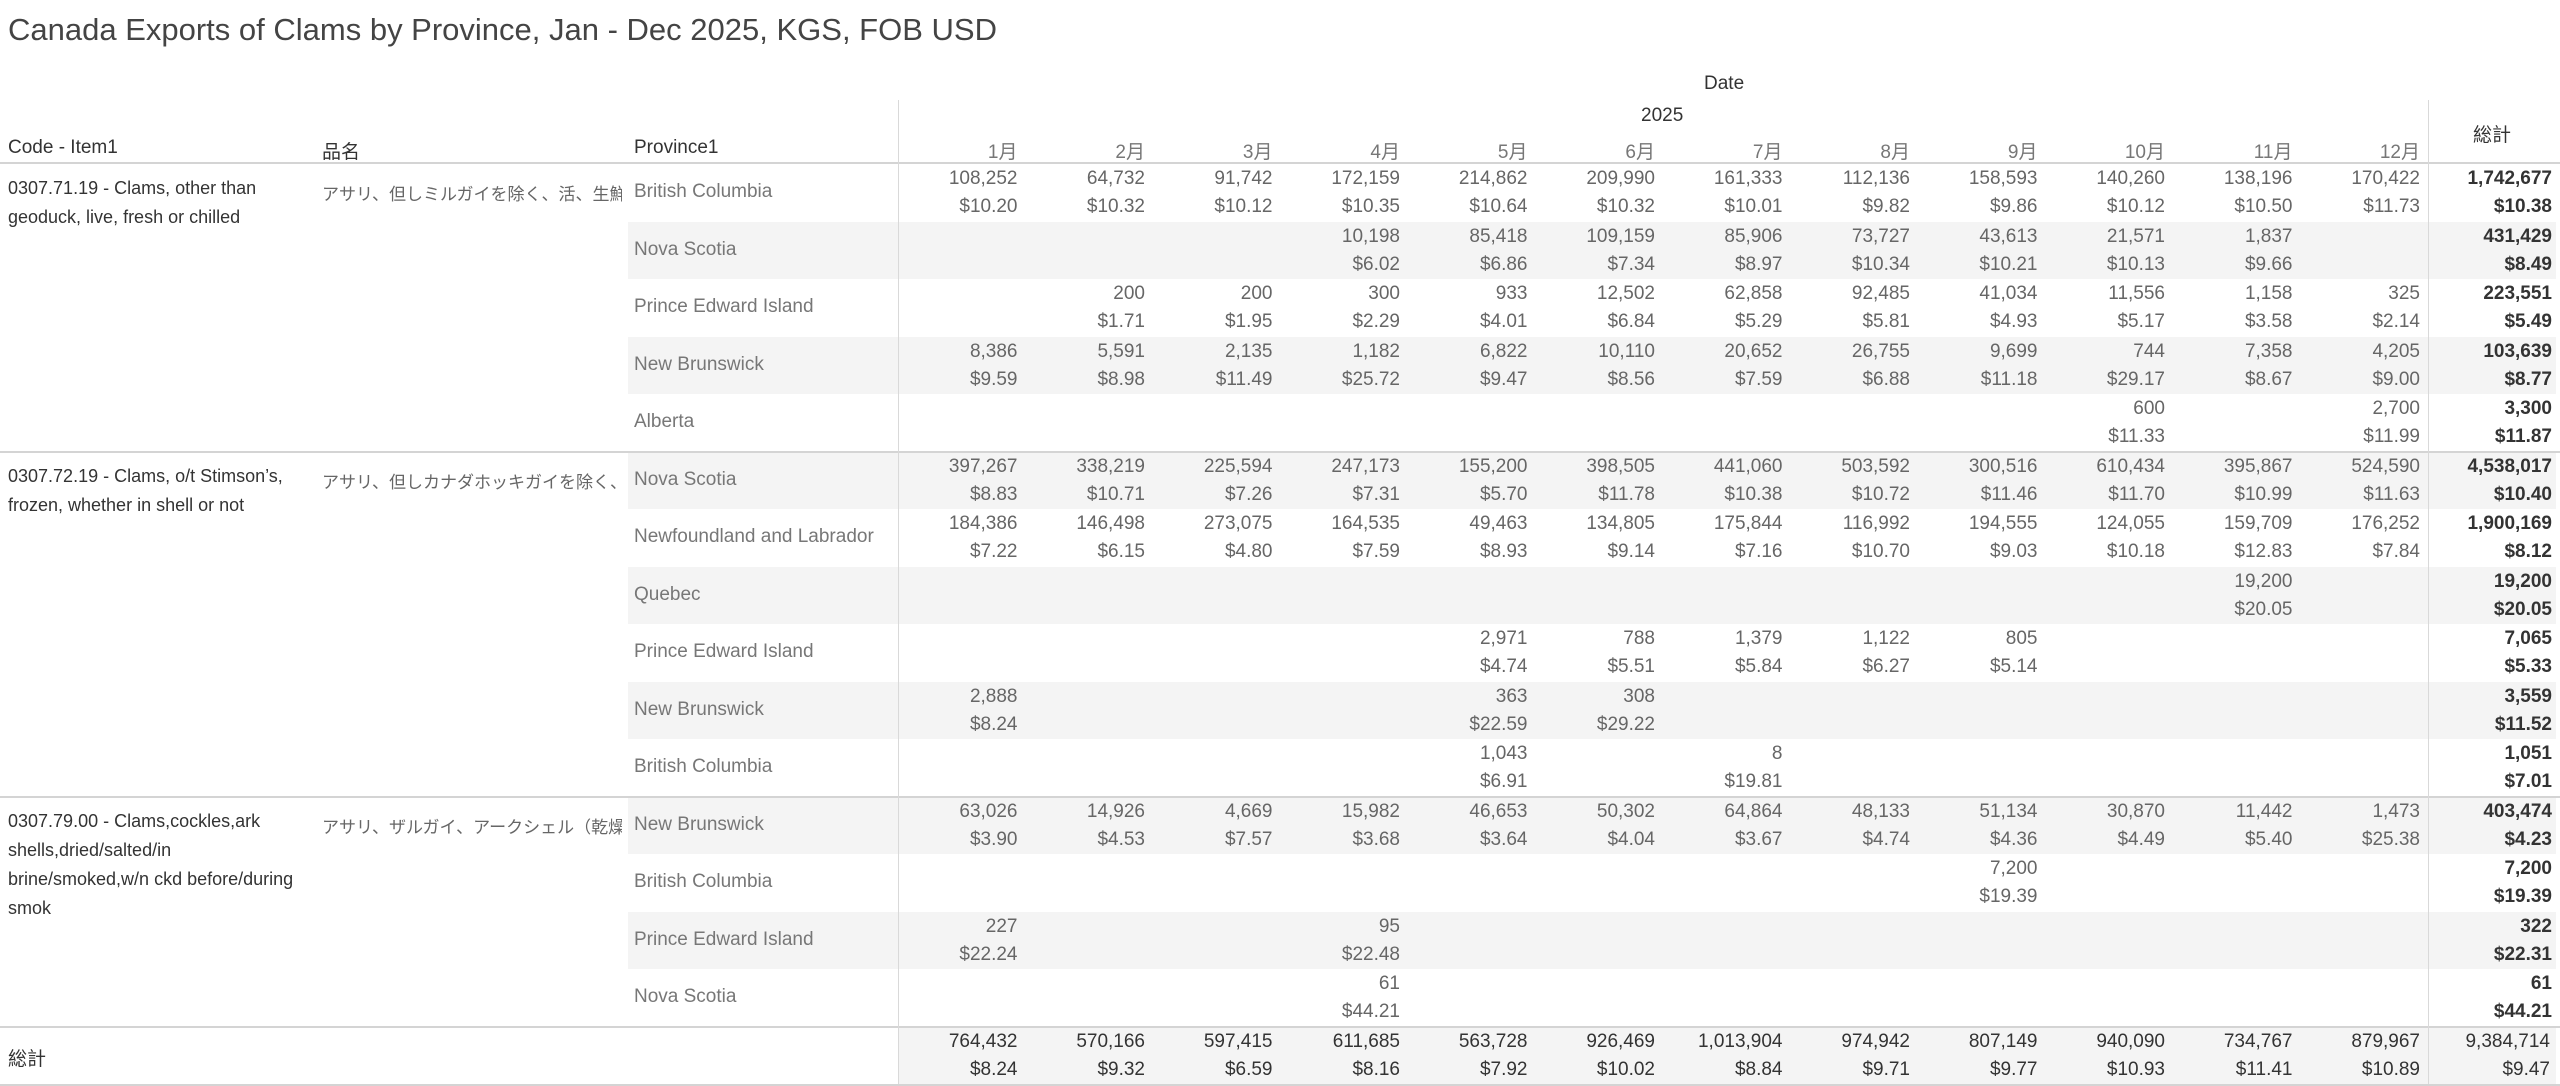 This screenshot has width=2560, height=1086. I want to click on price-value: $12.83, so click(2263, 551).